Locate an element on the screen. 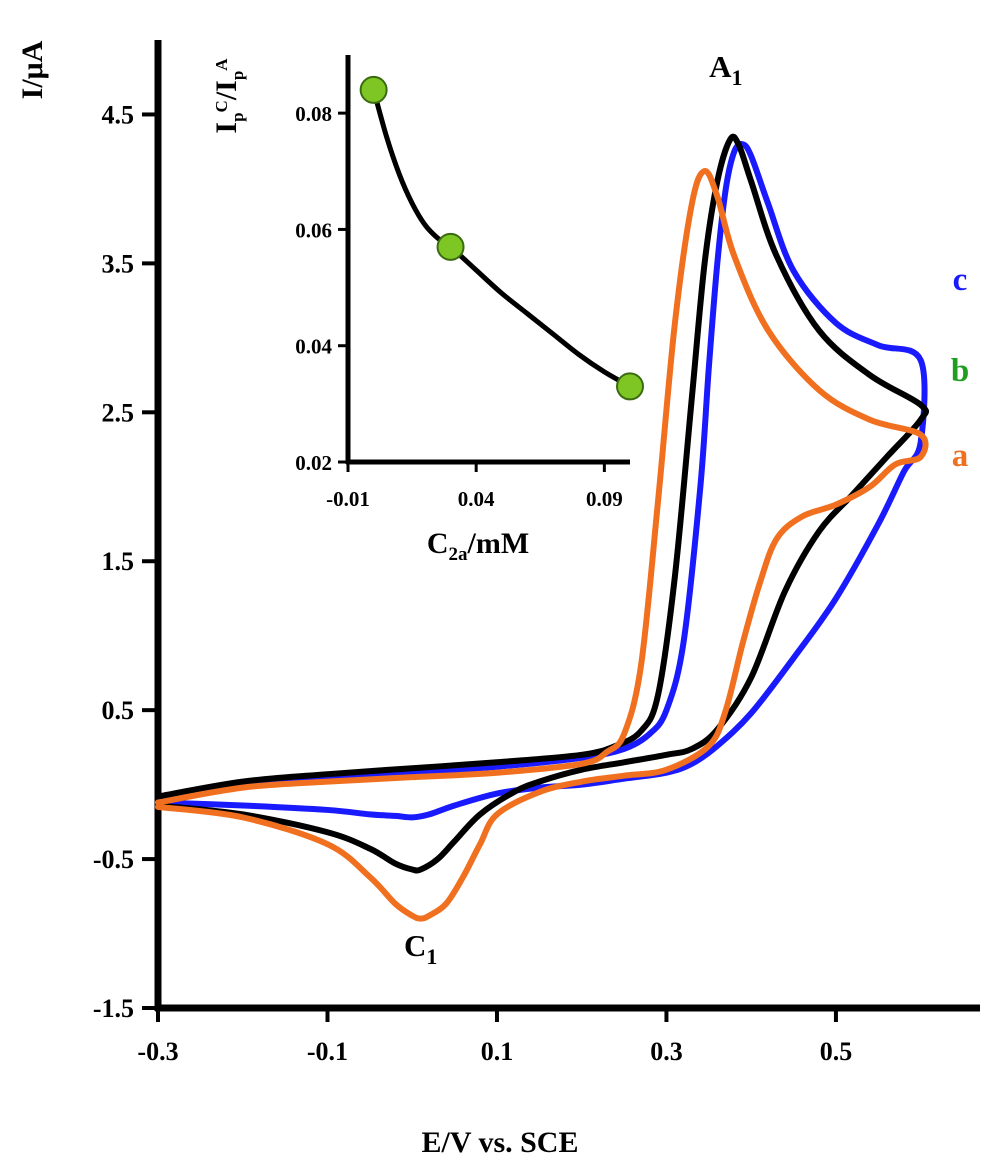 The image size is (1000, 1175). x-axis-title: E/V vs. SCE is located at coordinates (499, 1142).